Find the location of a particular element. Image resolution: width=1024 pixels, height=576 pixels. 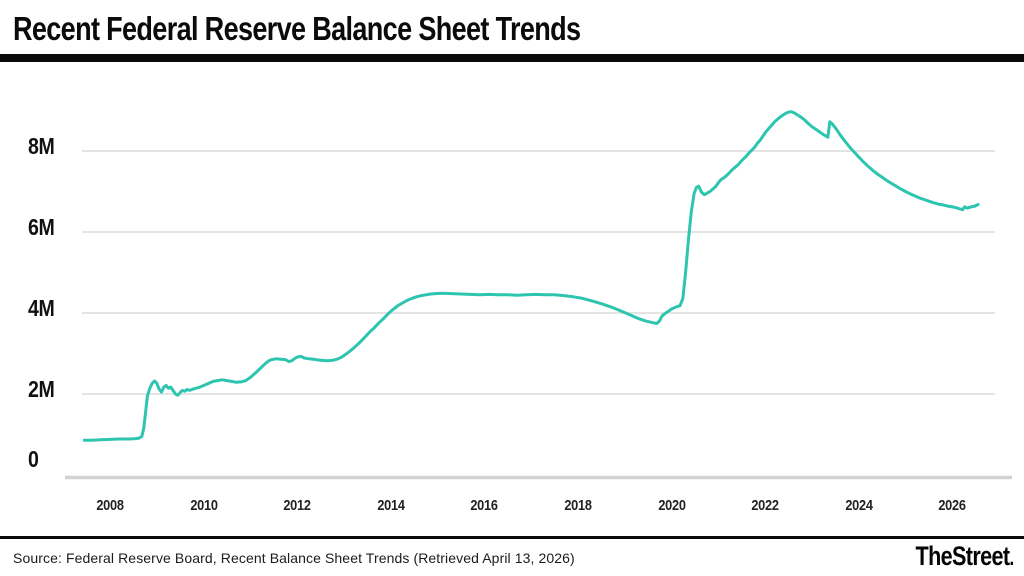

x-tick-label-2026: 2026 is located at coordinates (952, 506).